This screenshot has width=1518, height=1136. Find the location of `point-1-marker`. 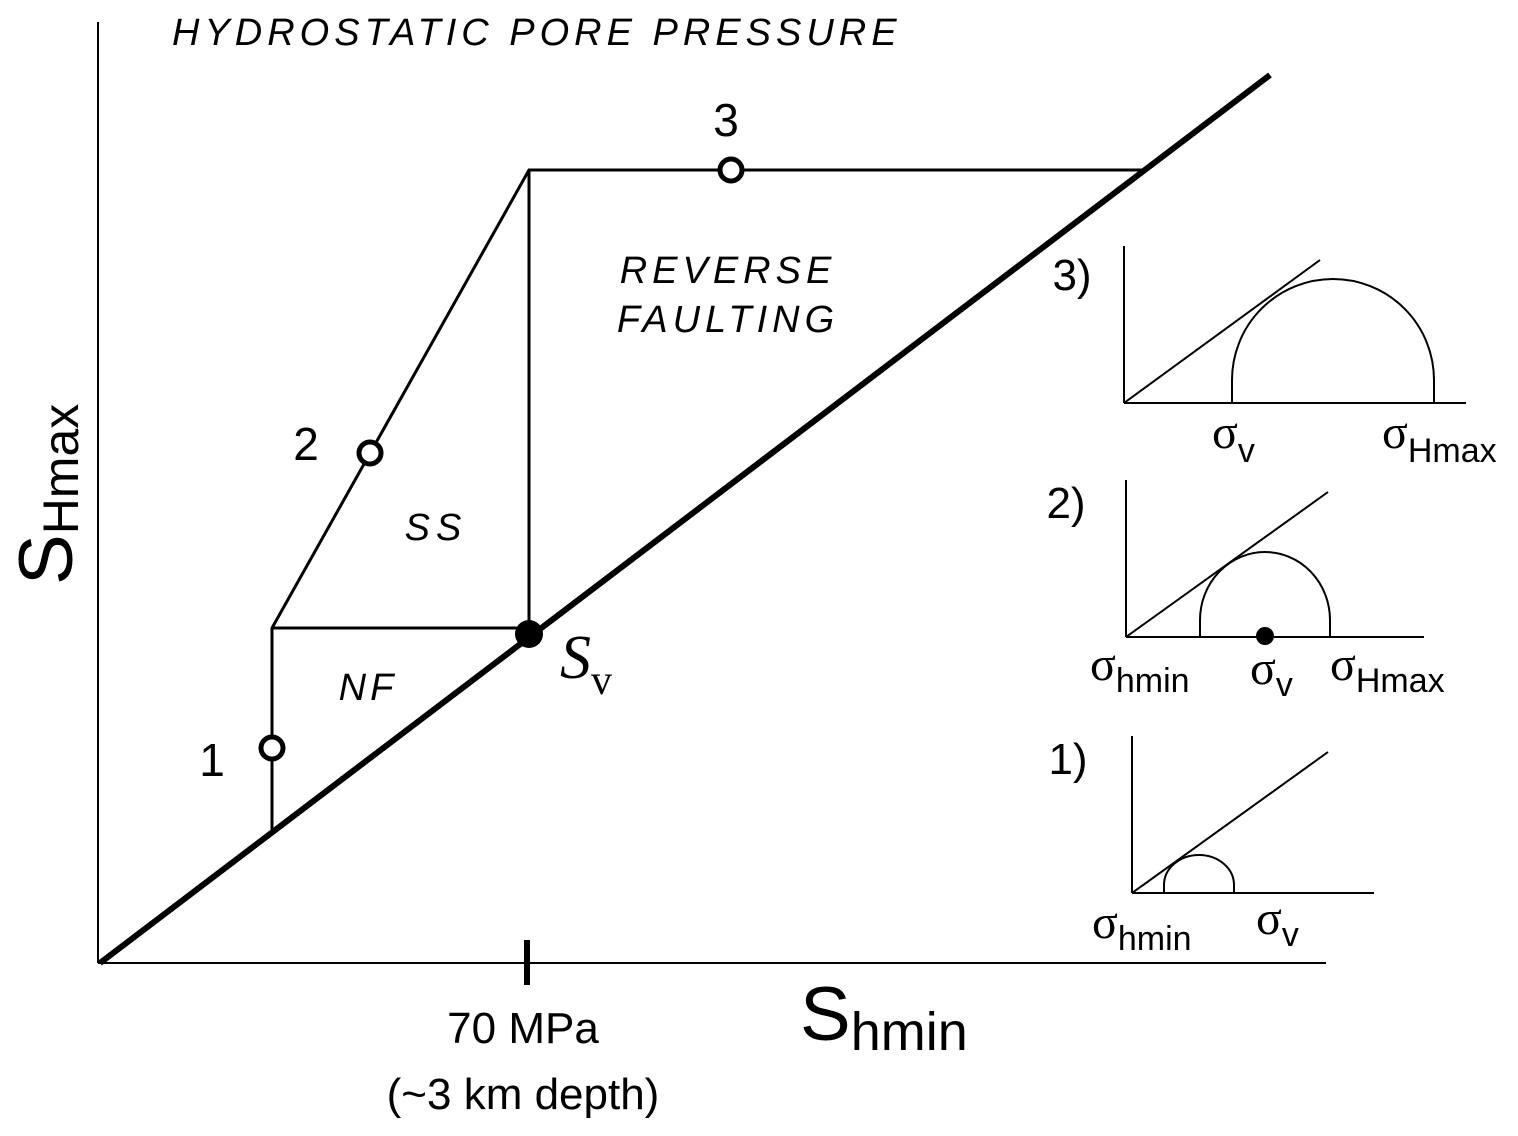

point-1-marker is located at coordinates (272, 748).